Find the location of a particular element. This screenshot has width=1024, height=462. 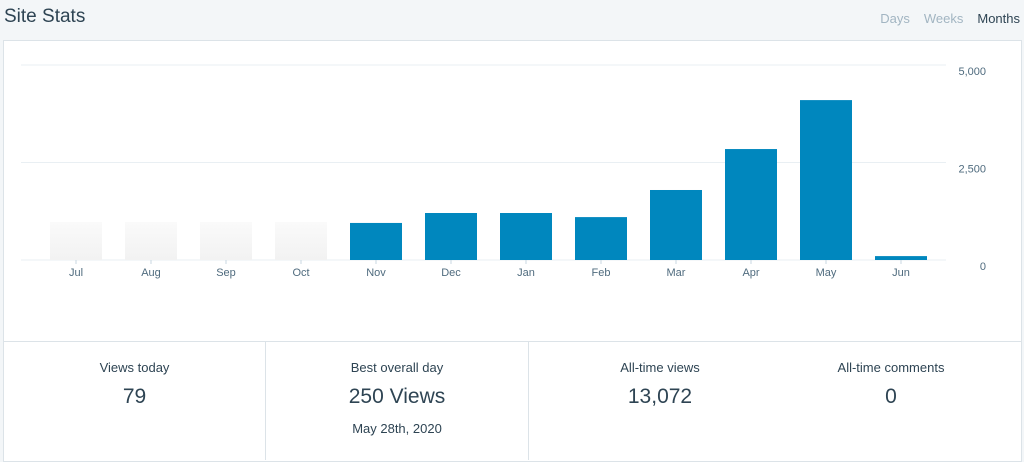

stat-value: 0 is located at coordinates (891, 396).